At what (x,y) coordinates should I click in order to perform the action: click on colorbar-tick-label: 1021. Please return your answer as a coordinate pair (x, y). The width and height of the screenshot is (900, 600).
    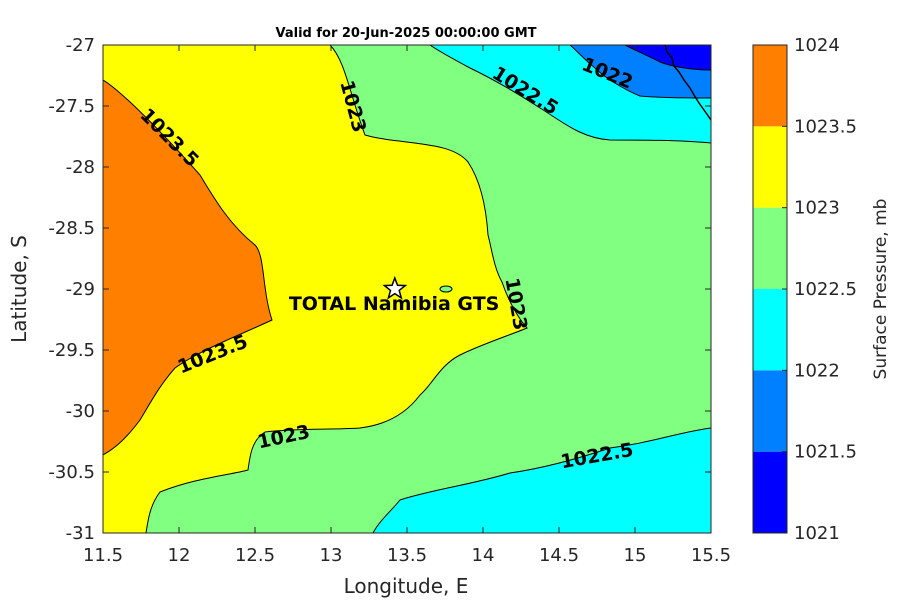
    Looking at the image, I should click on (817, 533).